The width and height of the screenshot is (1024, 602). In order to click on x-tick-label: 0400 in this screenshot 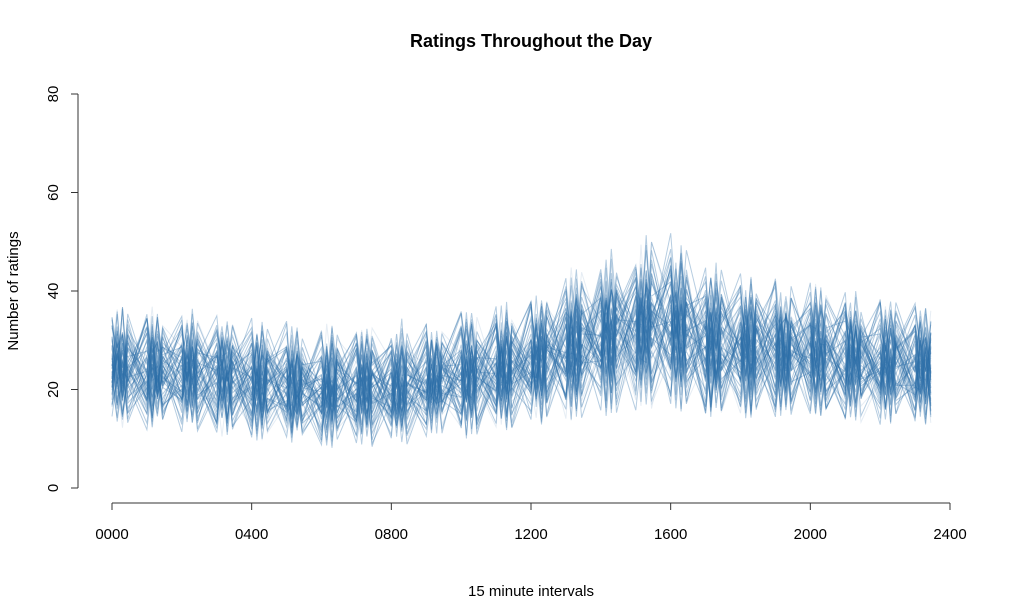, I will do `click(251, 534)`.